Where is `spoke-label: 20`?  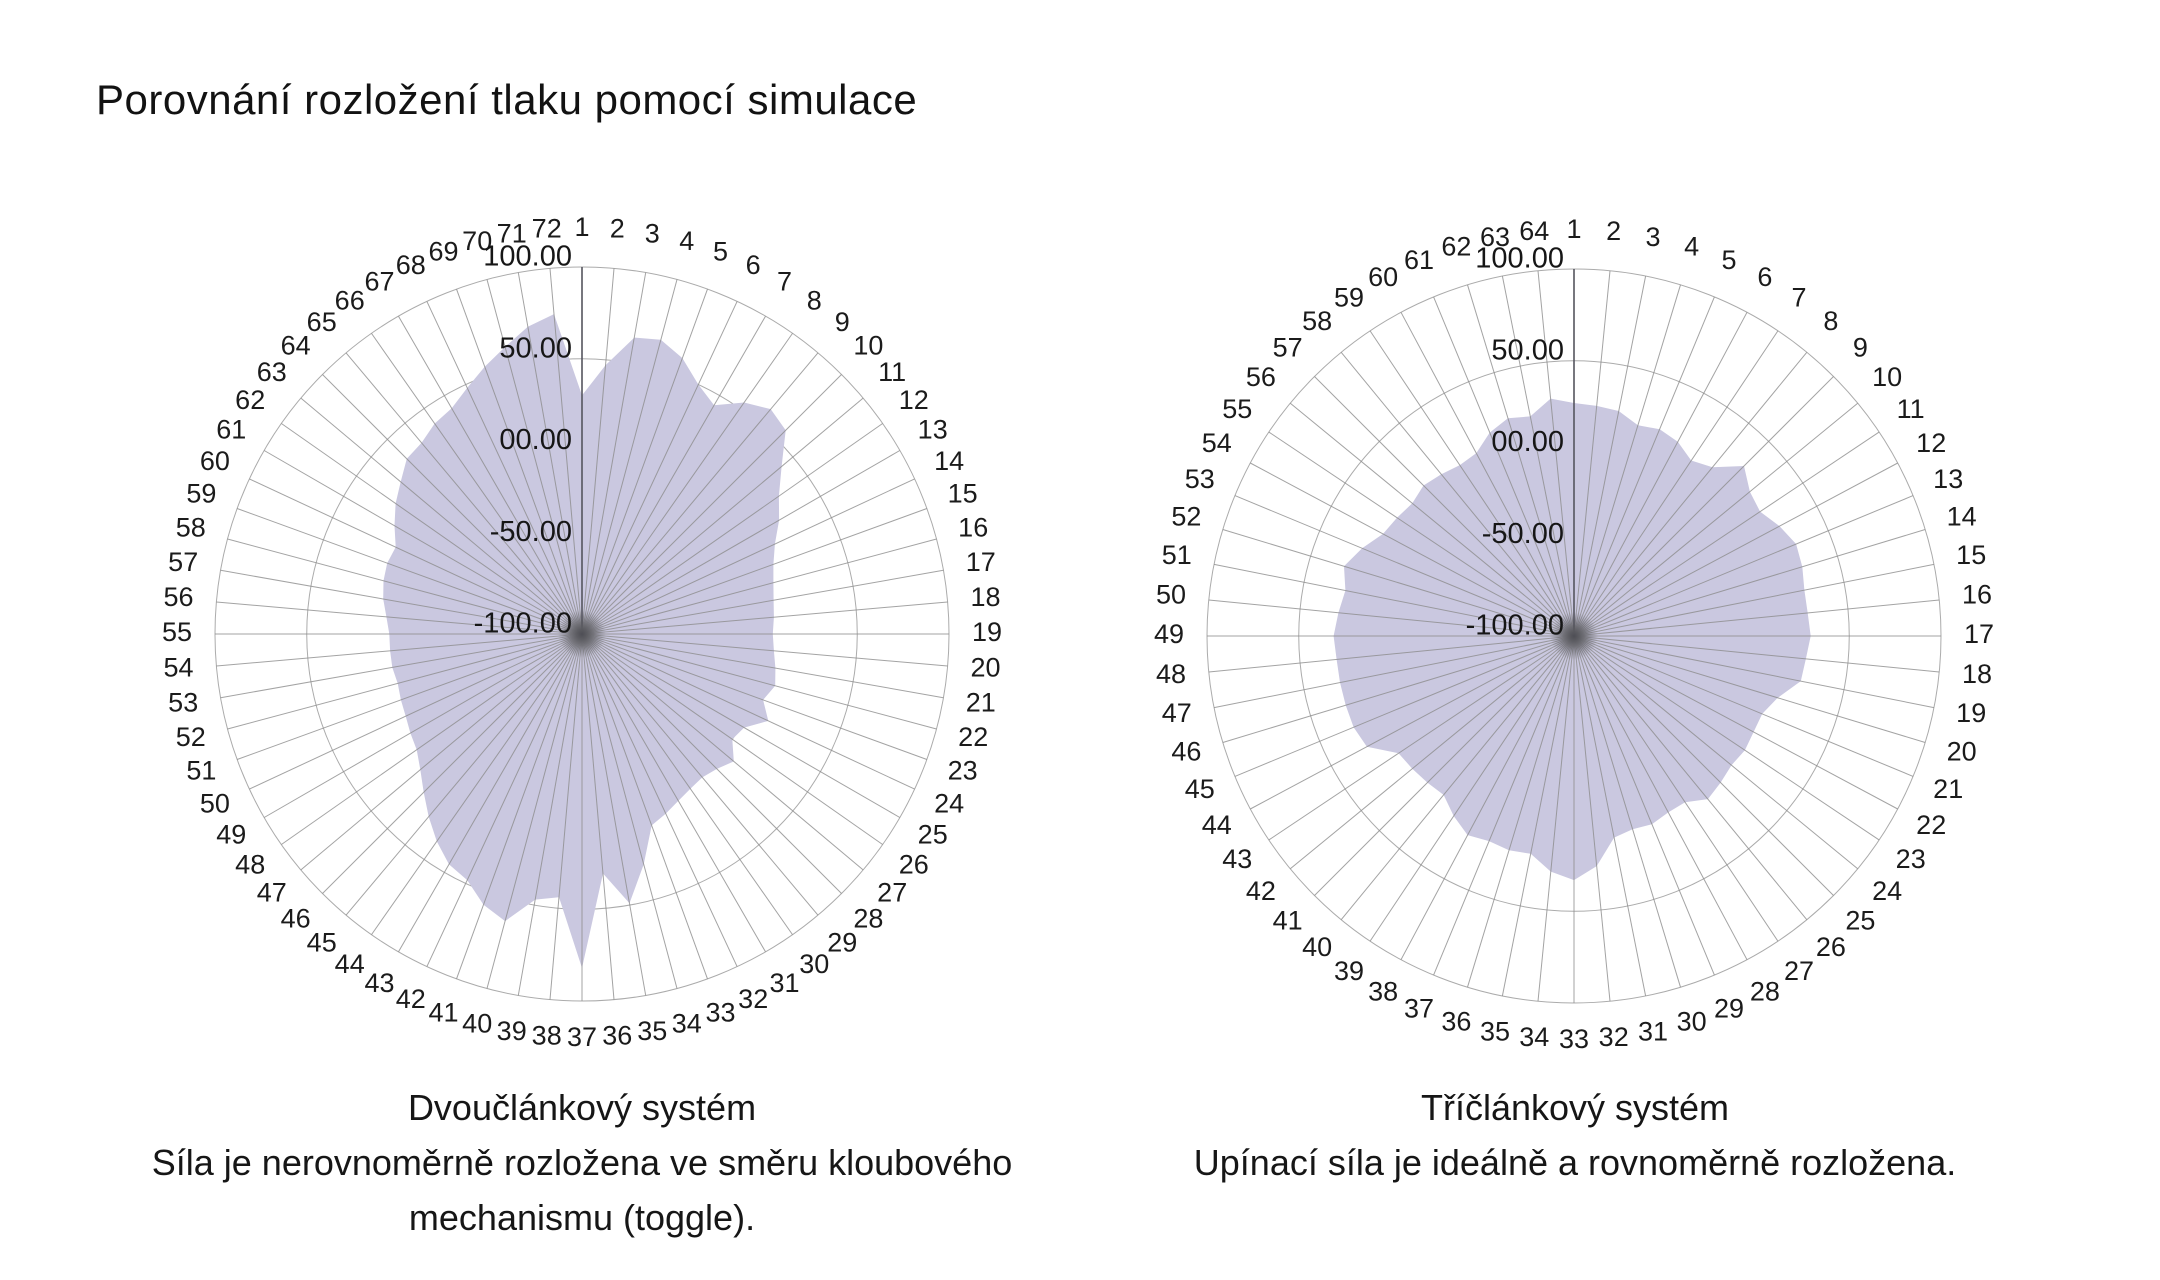
spoke-label: 20 is located at coordinates (985, 667).